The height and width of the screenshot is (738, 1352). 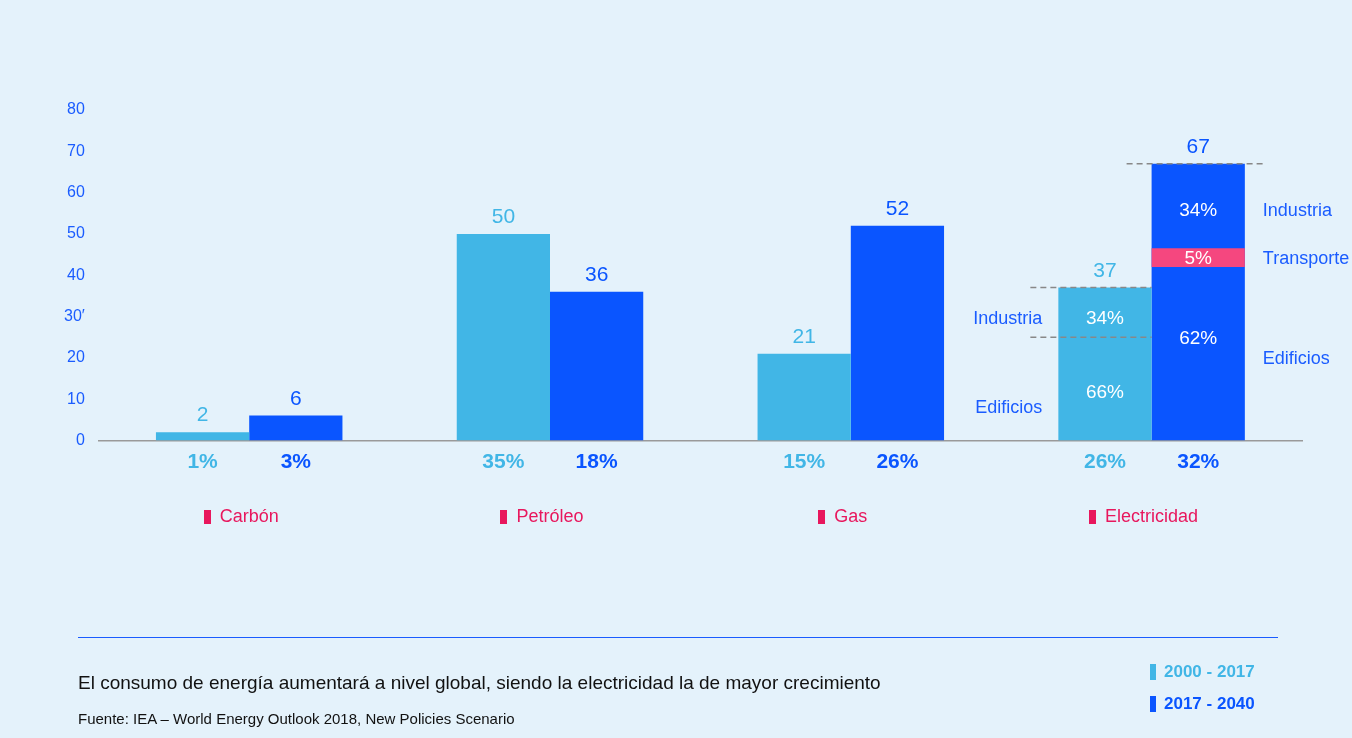 What do you see at coordinates (804, 335) in the screenshot?
I see `data-label: 21` at bounding box center [804, 335].